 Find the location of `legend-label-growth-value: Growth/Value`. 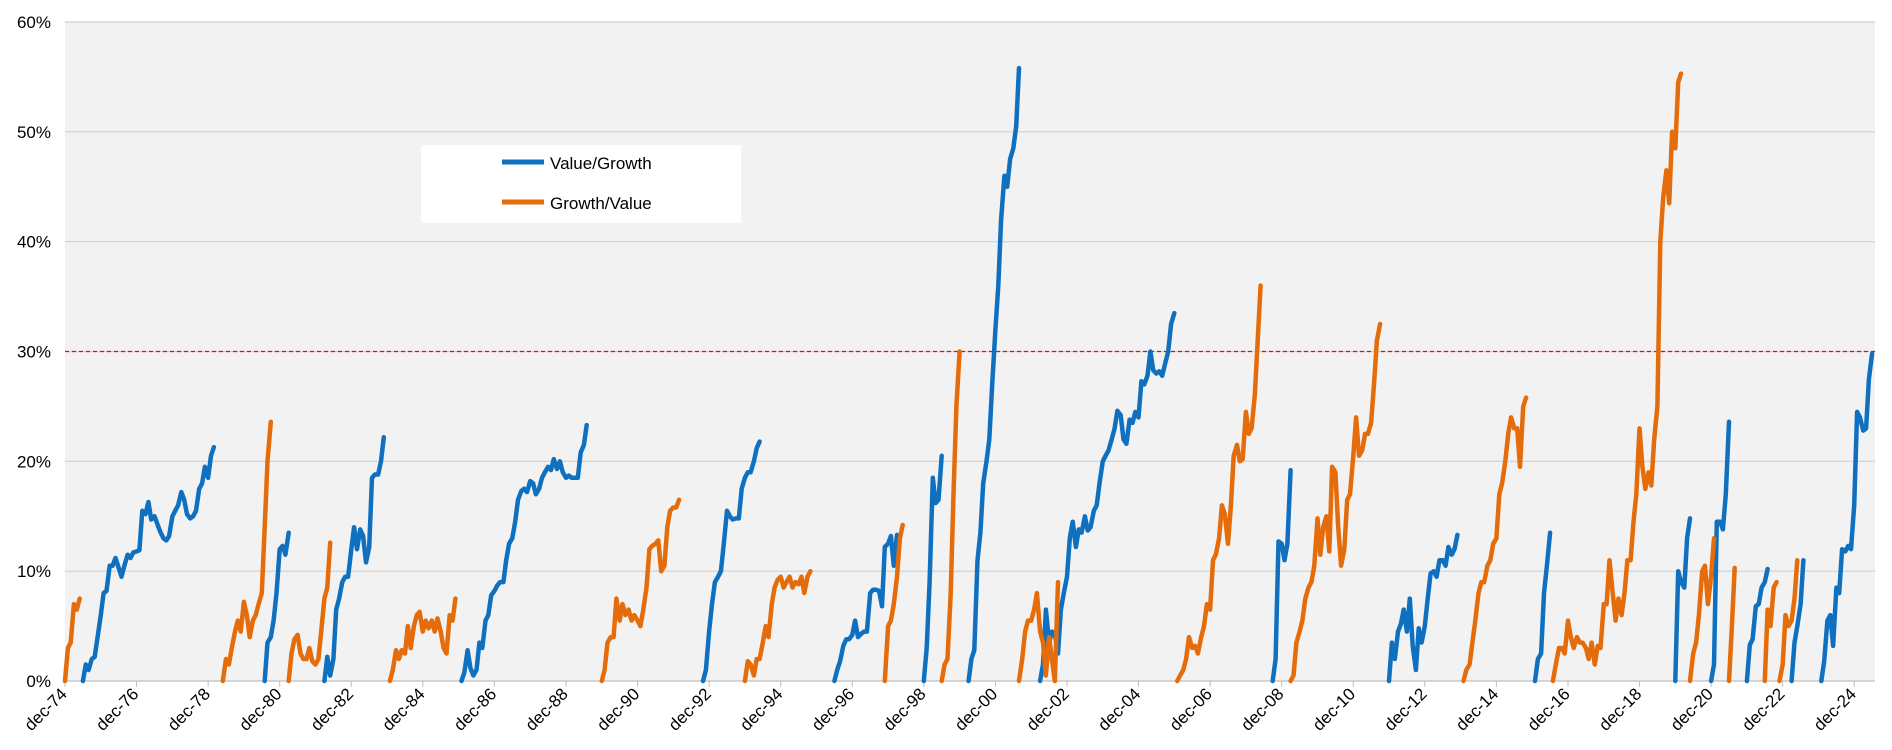

legend-label-growth-value: Growth/Value is located at coordinates (601, 203).